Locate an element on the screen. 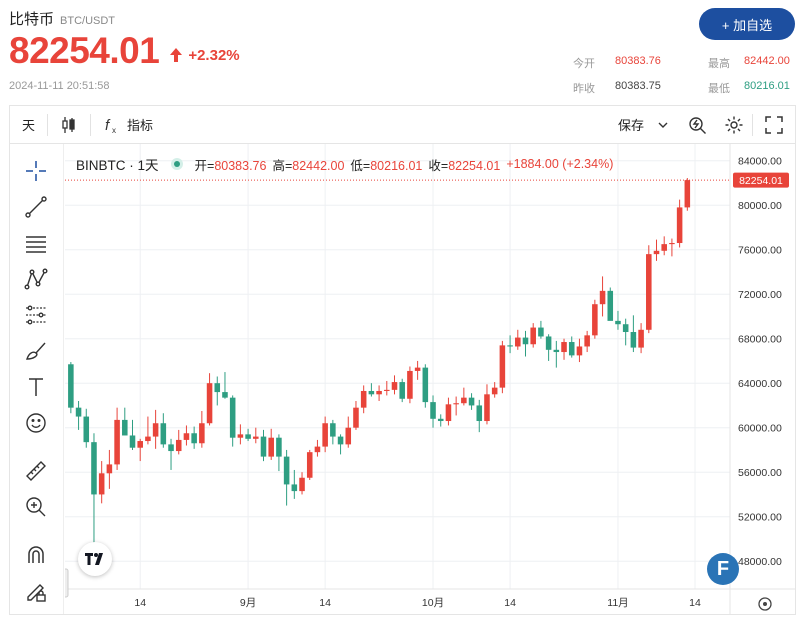 The image size is (799, 617). crosshair-tool is located at coordinates (36, 171).